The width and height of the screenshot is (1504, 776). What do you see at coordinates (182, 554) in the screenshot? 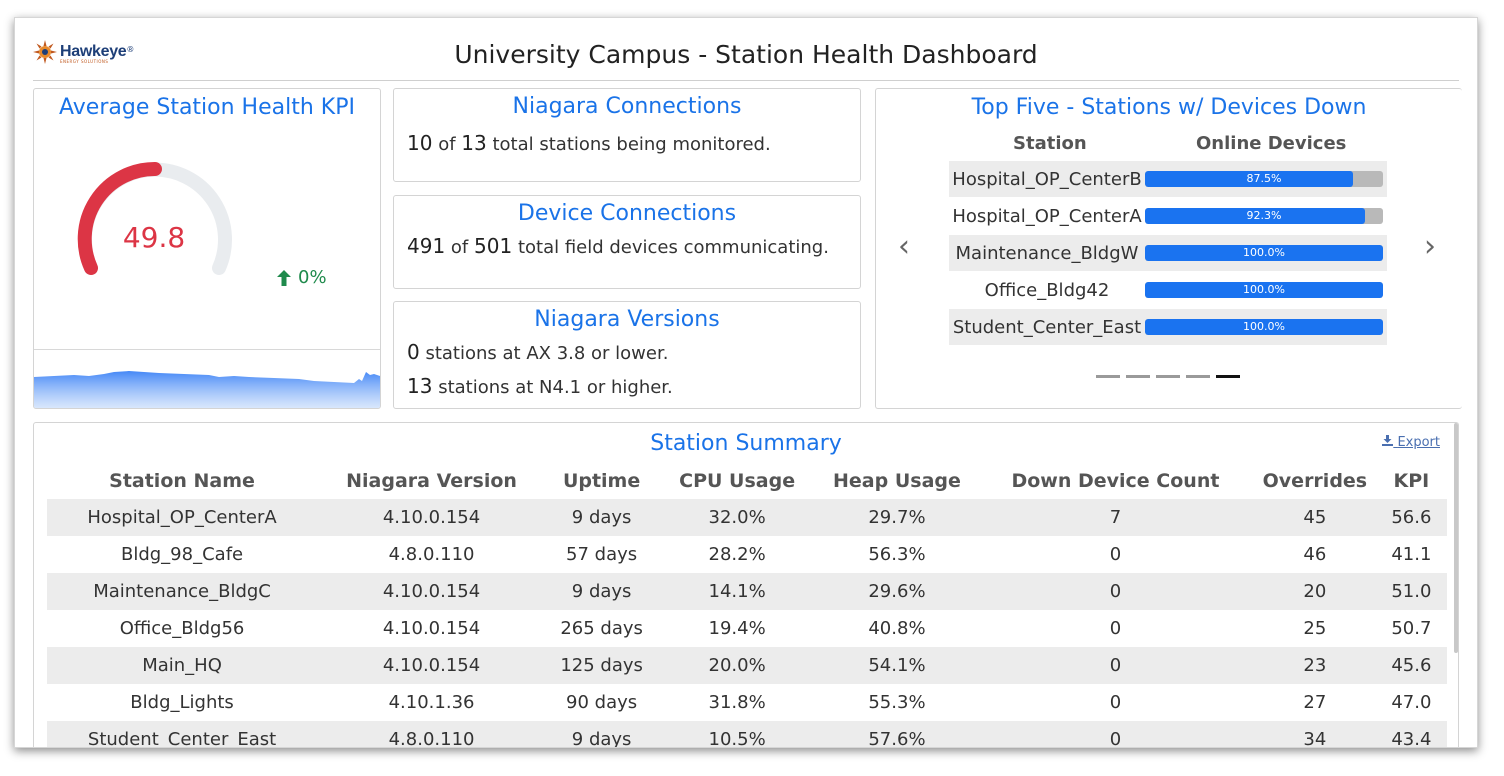
I see `table-cell: Bldg_98_Cafe` at bounding box center [182, 554].